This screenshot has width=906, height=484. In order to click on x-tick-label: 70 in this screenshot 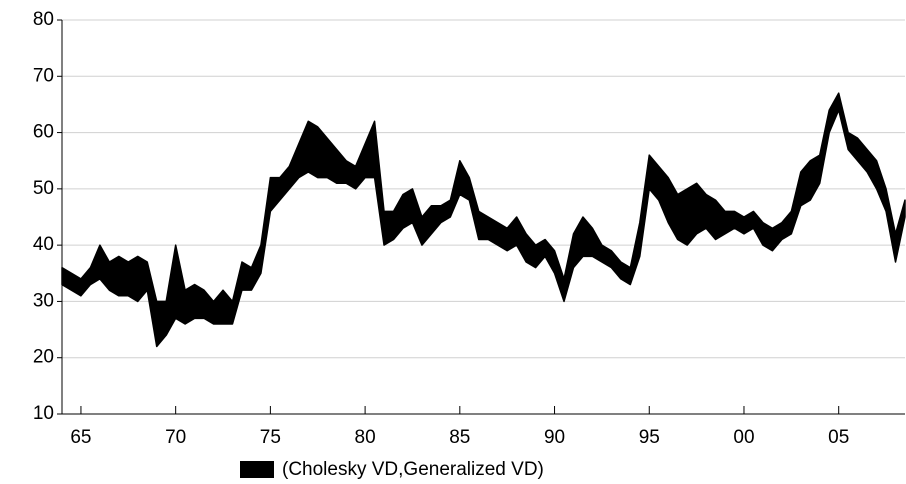, I will do `click(175, 437)`.